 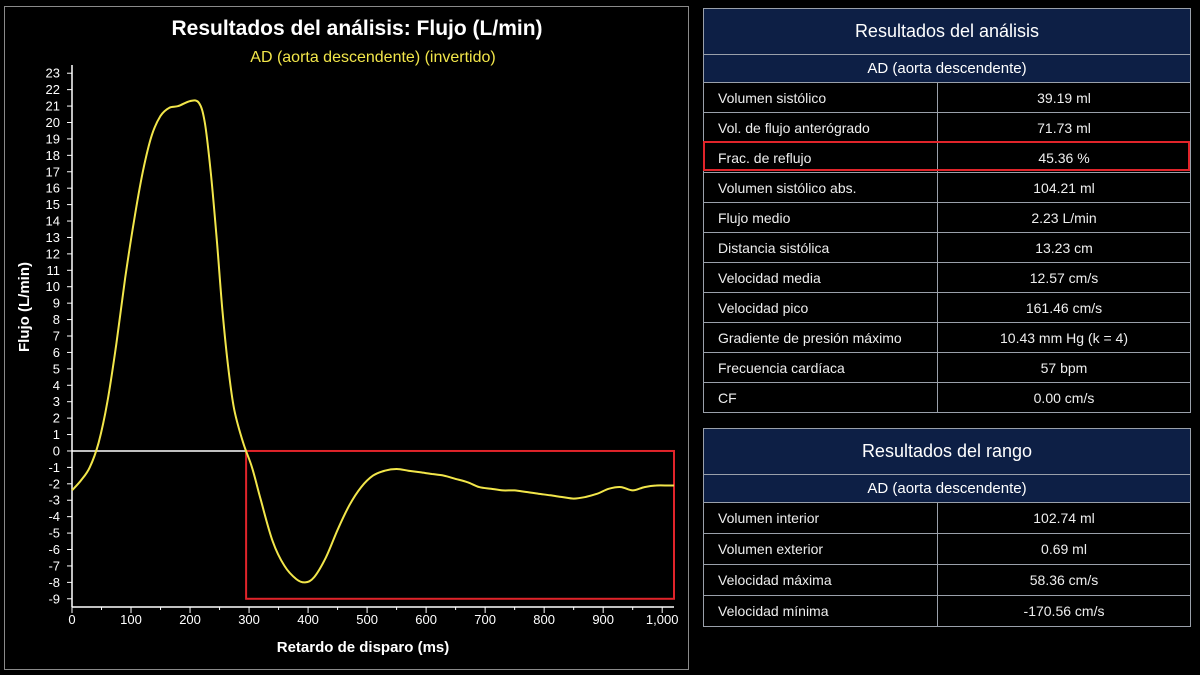 I want to click on y-tick-label: 22, so click(x=53, y=89).